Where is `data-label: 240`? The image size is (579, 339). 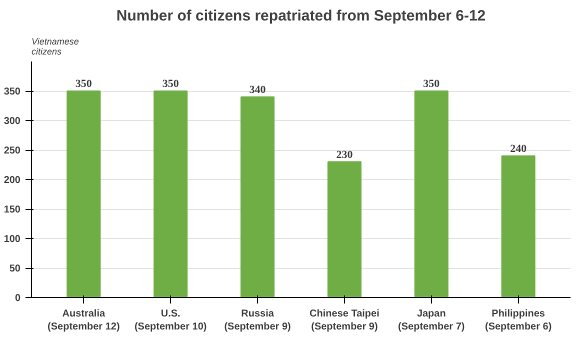 data-label: 240 is located at coordinates (519, 148).